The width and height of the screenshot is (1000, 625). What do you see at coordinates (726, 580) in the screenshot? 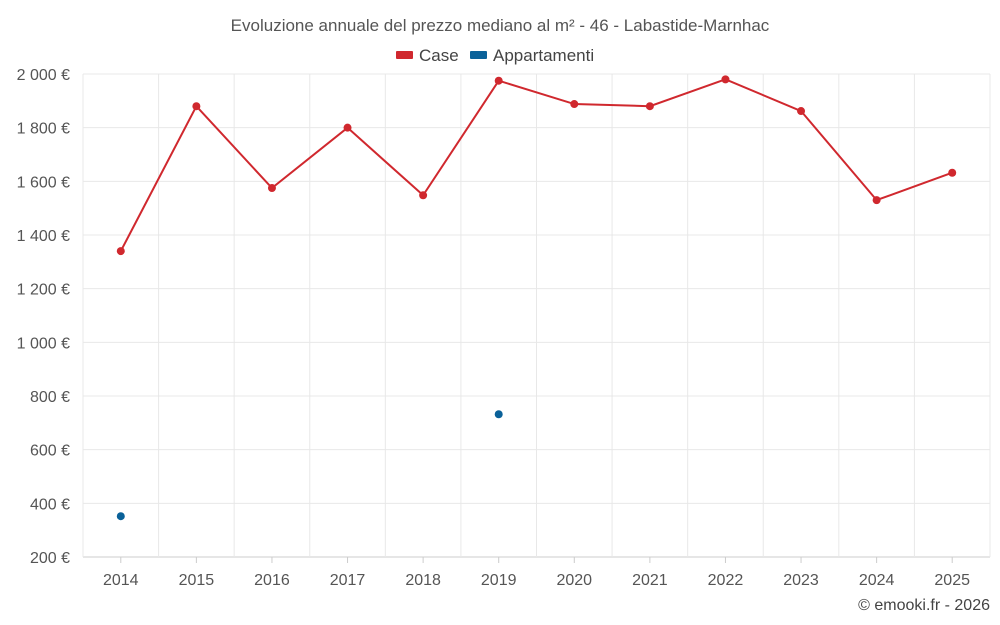
I see `x-tick-label: 2022` at bounding box center [726, 580].